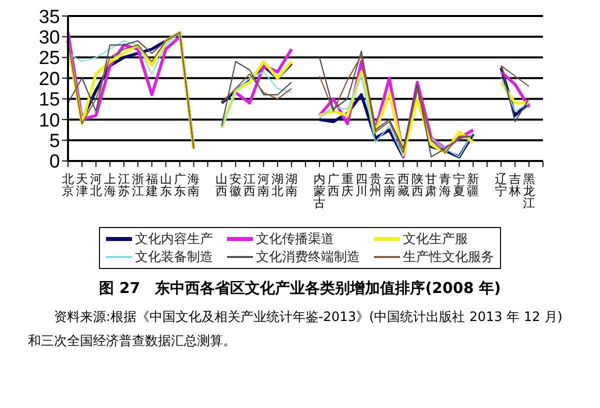 Image resolution: width=600 pixels, height=408 pixels. Describe the element at coordinates (194, 185) in the screenshot. I see `x-tick-label: 海南` at that location.